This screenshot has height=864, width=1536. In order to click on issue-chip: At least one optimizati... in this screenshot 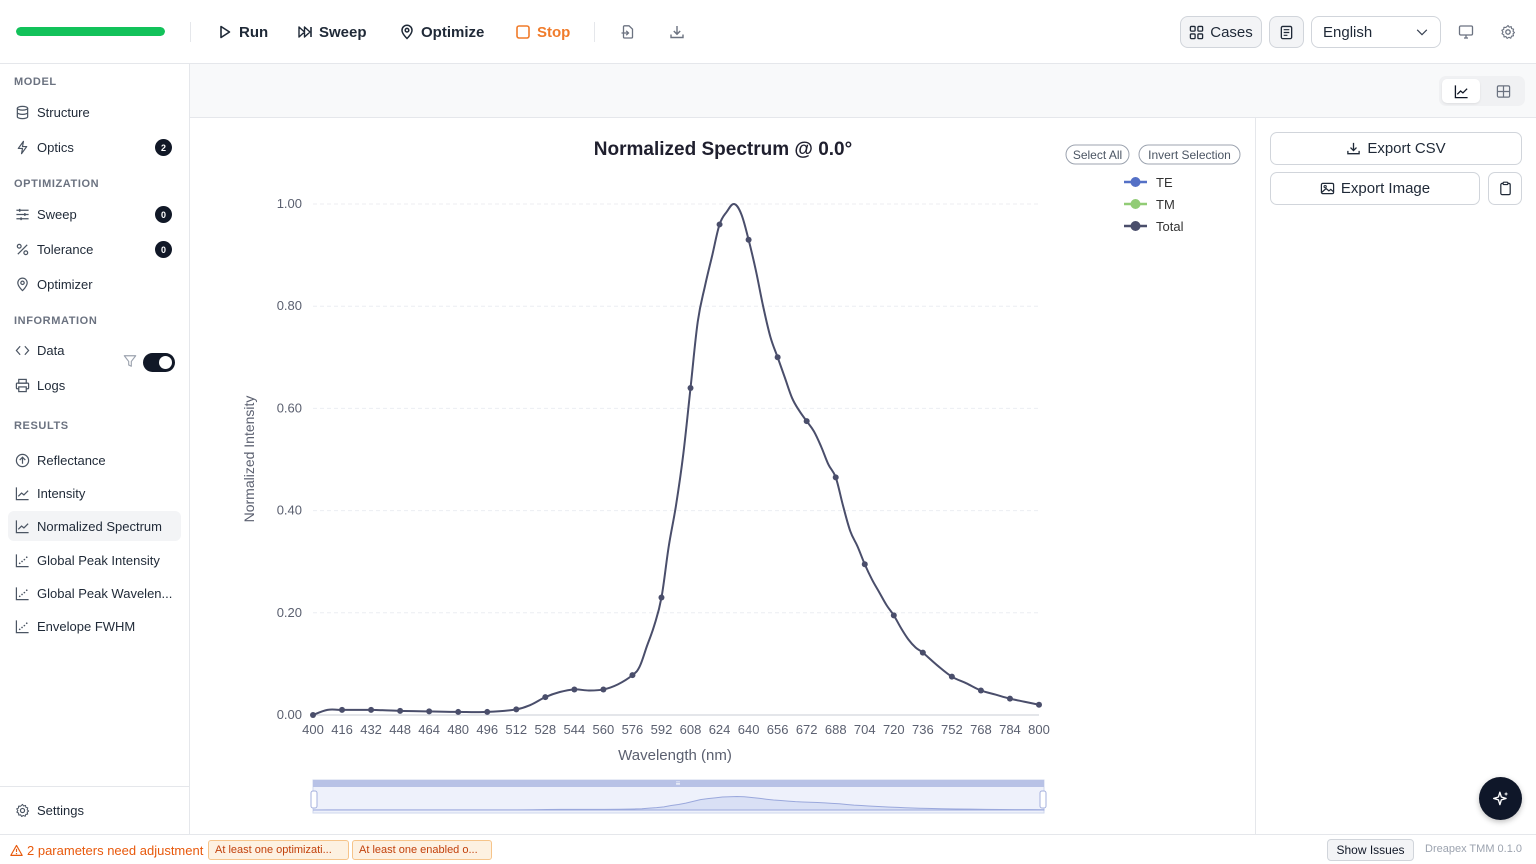, I will do `click(278, 850)`.